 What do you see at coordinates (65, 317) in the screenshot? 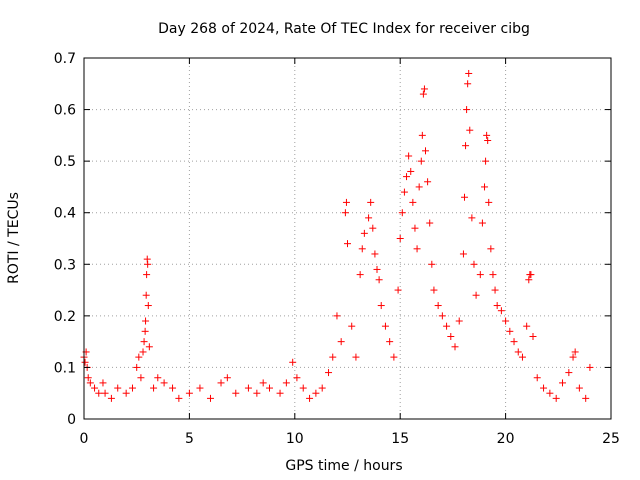
I see `y-tick-label: 0.2` at bounding box center [65, 317].